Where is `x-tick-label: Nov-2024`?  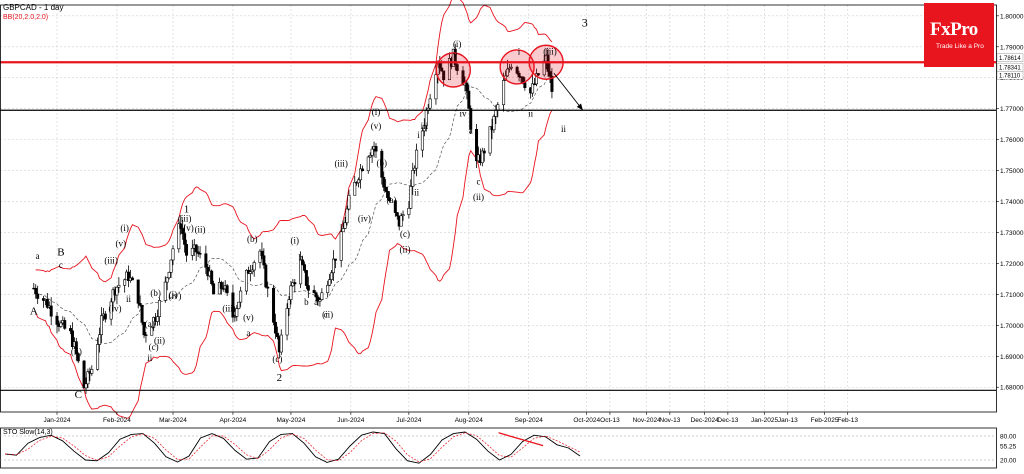 x-tick-label: Nov-2024 is located at coordinates (647, 420).